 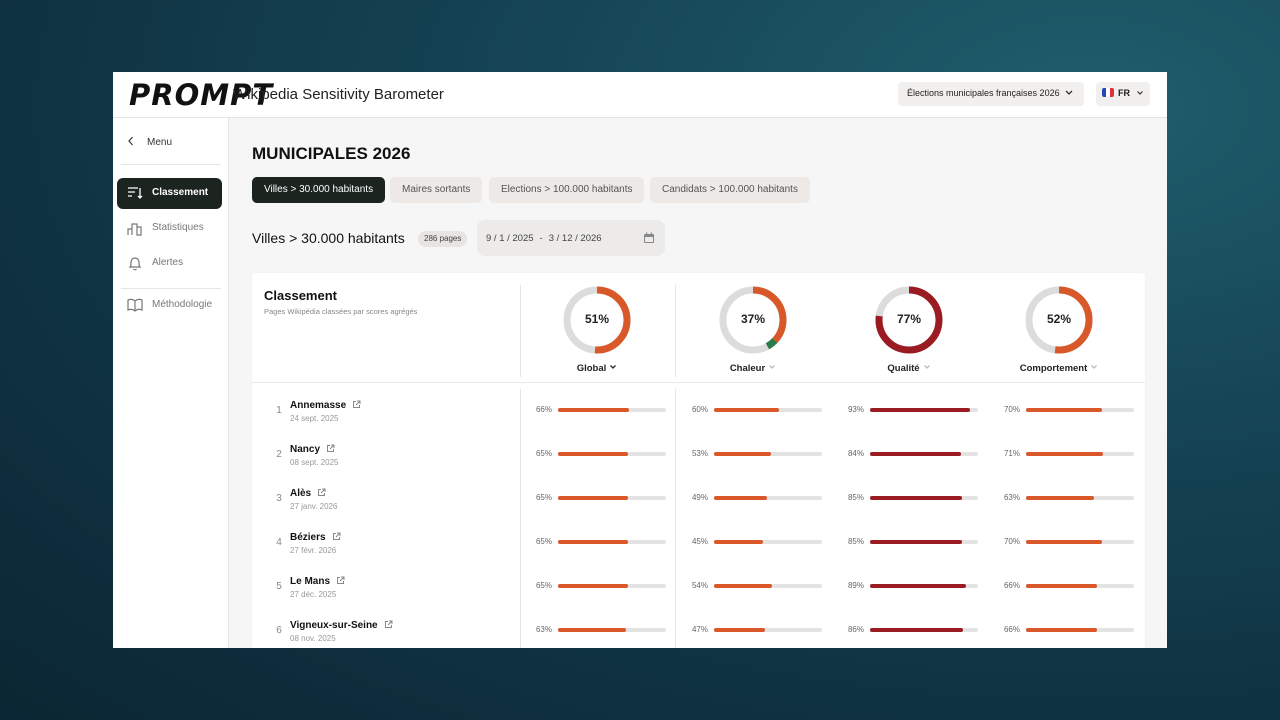 I want to click on menu-back-button: Menu, so click(x=149, y=142).